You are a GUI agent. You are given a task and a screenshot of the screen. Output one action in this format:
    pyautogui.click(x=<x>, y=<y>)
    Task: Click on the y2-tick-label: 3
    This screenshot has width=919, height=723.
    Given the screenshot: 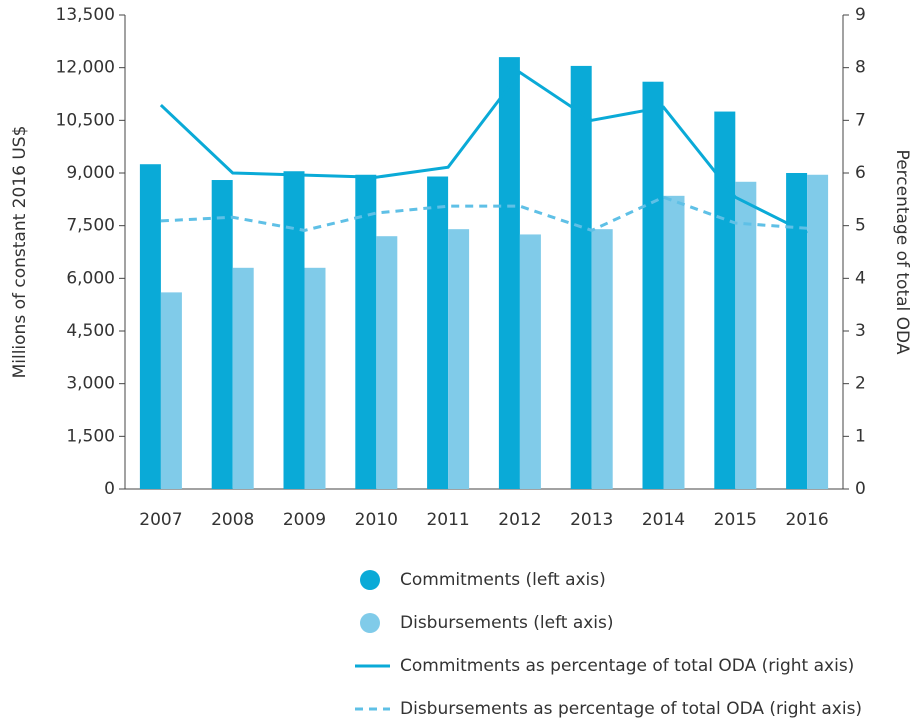 What is the action you would take?
    pyautogui.click(x=860, y=331)
    